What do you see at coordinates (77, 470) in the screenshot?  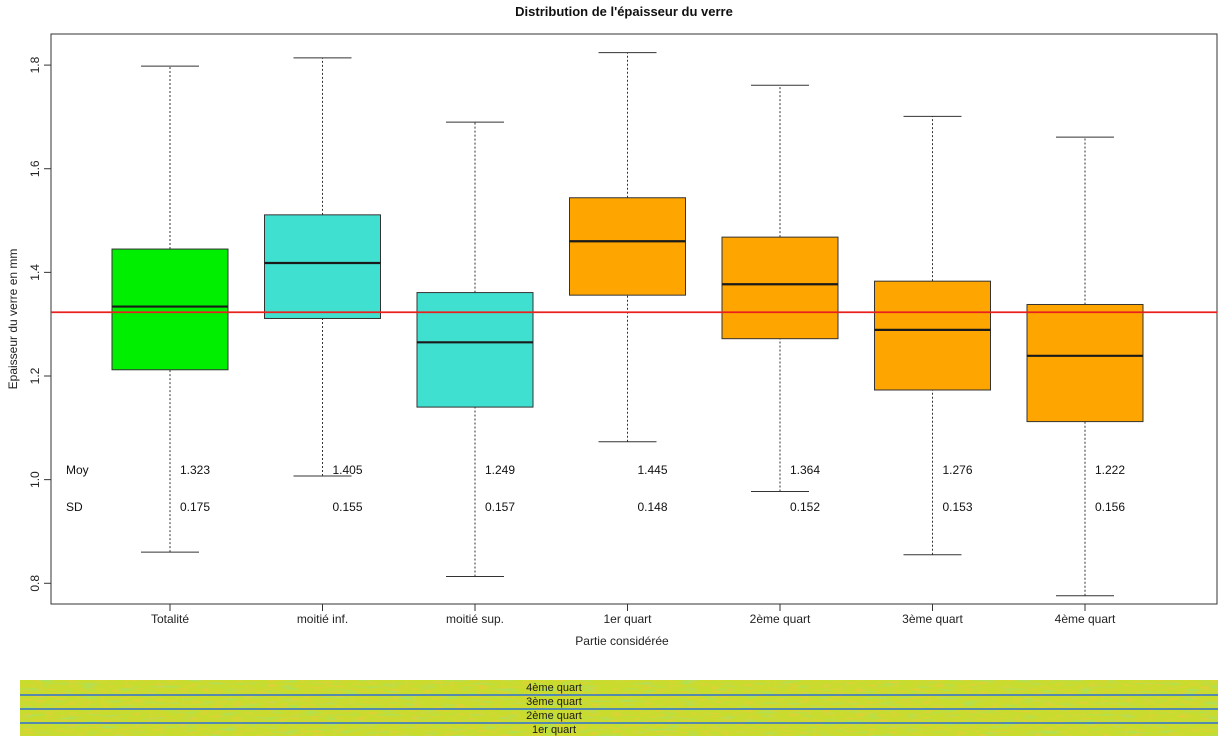 I see `mean-row-label: Moy` at bounding box center [77, 470].